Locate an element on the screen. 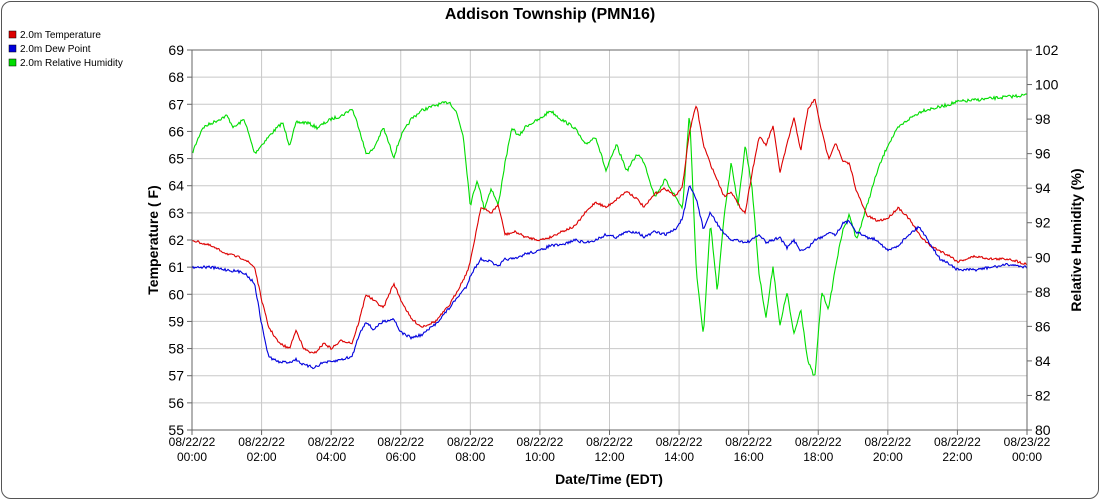  x-tick-label-time: 14:00 is located at coordinates (679, 457).